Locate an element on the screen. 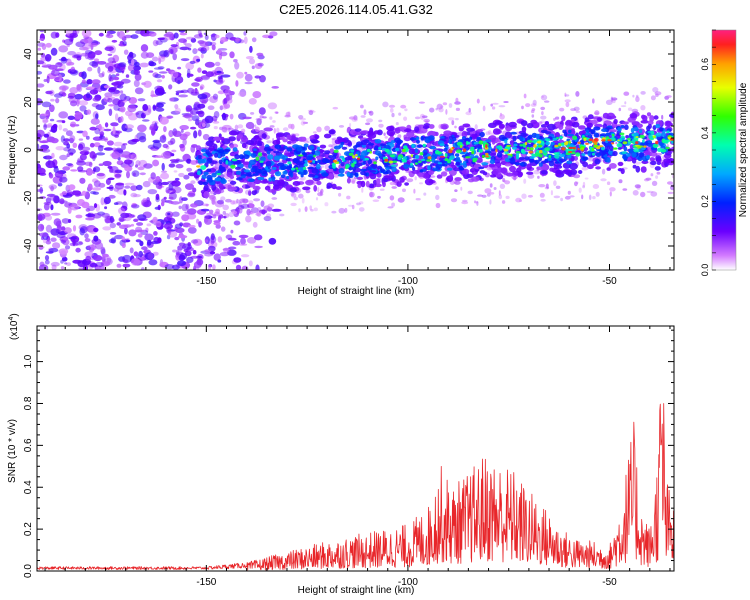 This screenshot has height=600, width=750. snr-y-tick-label: 0.2 is located at coordinates (28, 529).